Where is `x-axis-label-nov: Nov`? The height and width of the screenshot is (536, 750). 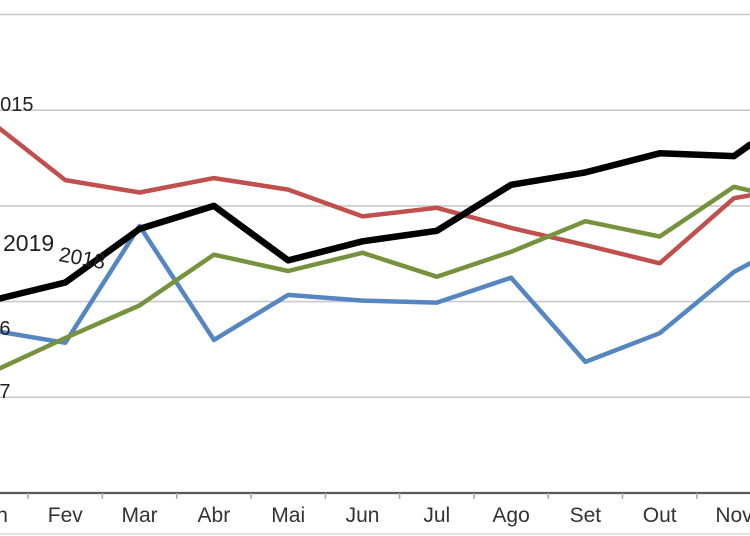
x-axis-label-nov: Nov is located at coordinates (732, 515).